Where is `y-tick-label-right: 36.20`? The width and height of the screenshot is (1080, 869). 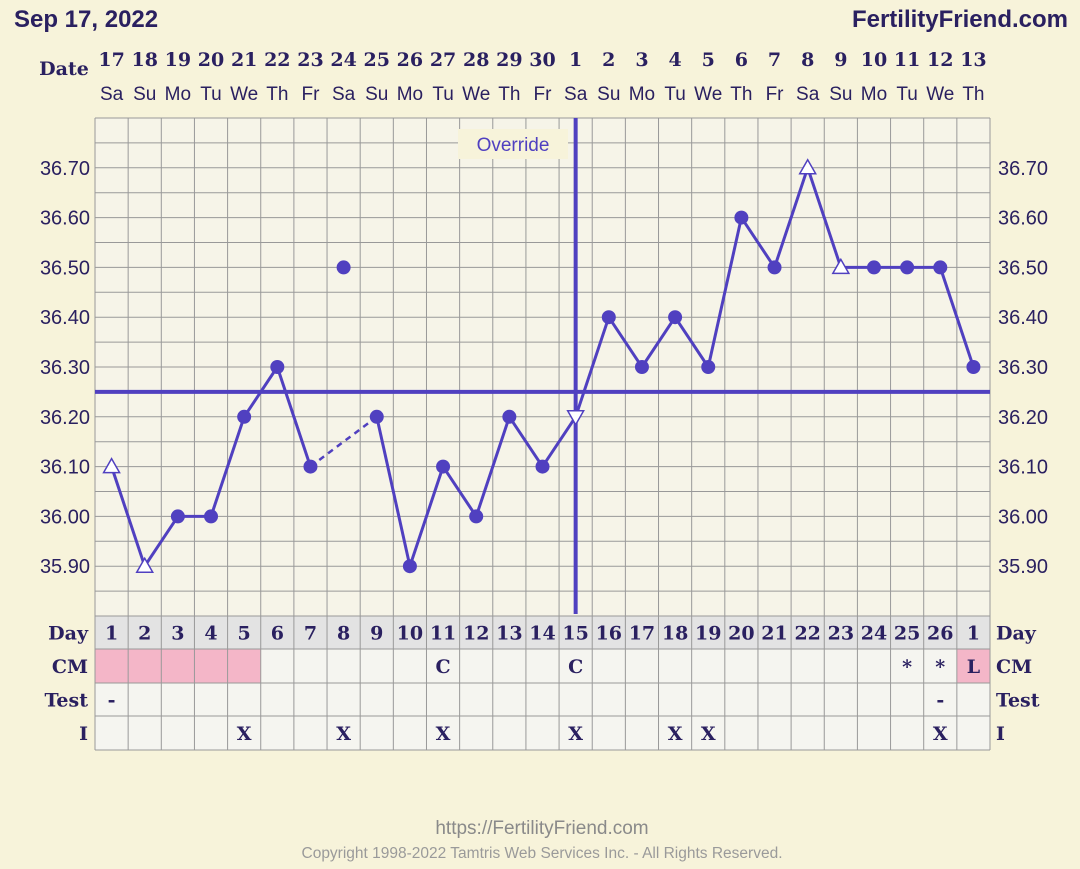 y-tick-label-right: 36.20 is located at coordinates (1023, 418).